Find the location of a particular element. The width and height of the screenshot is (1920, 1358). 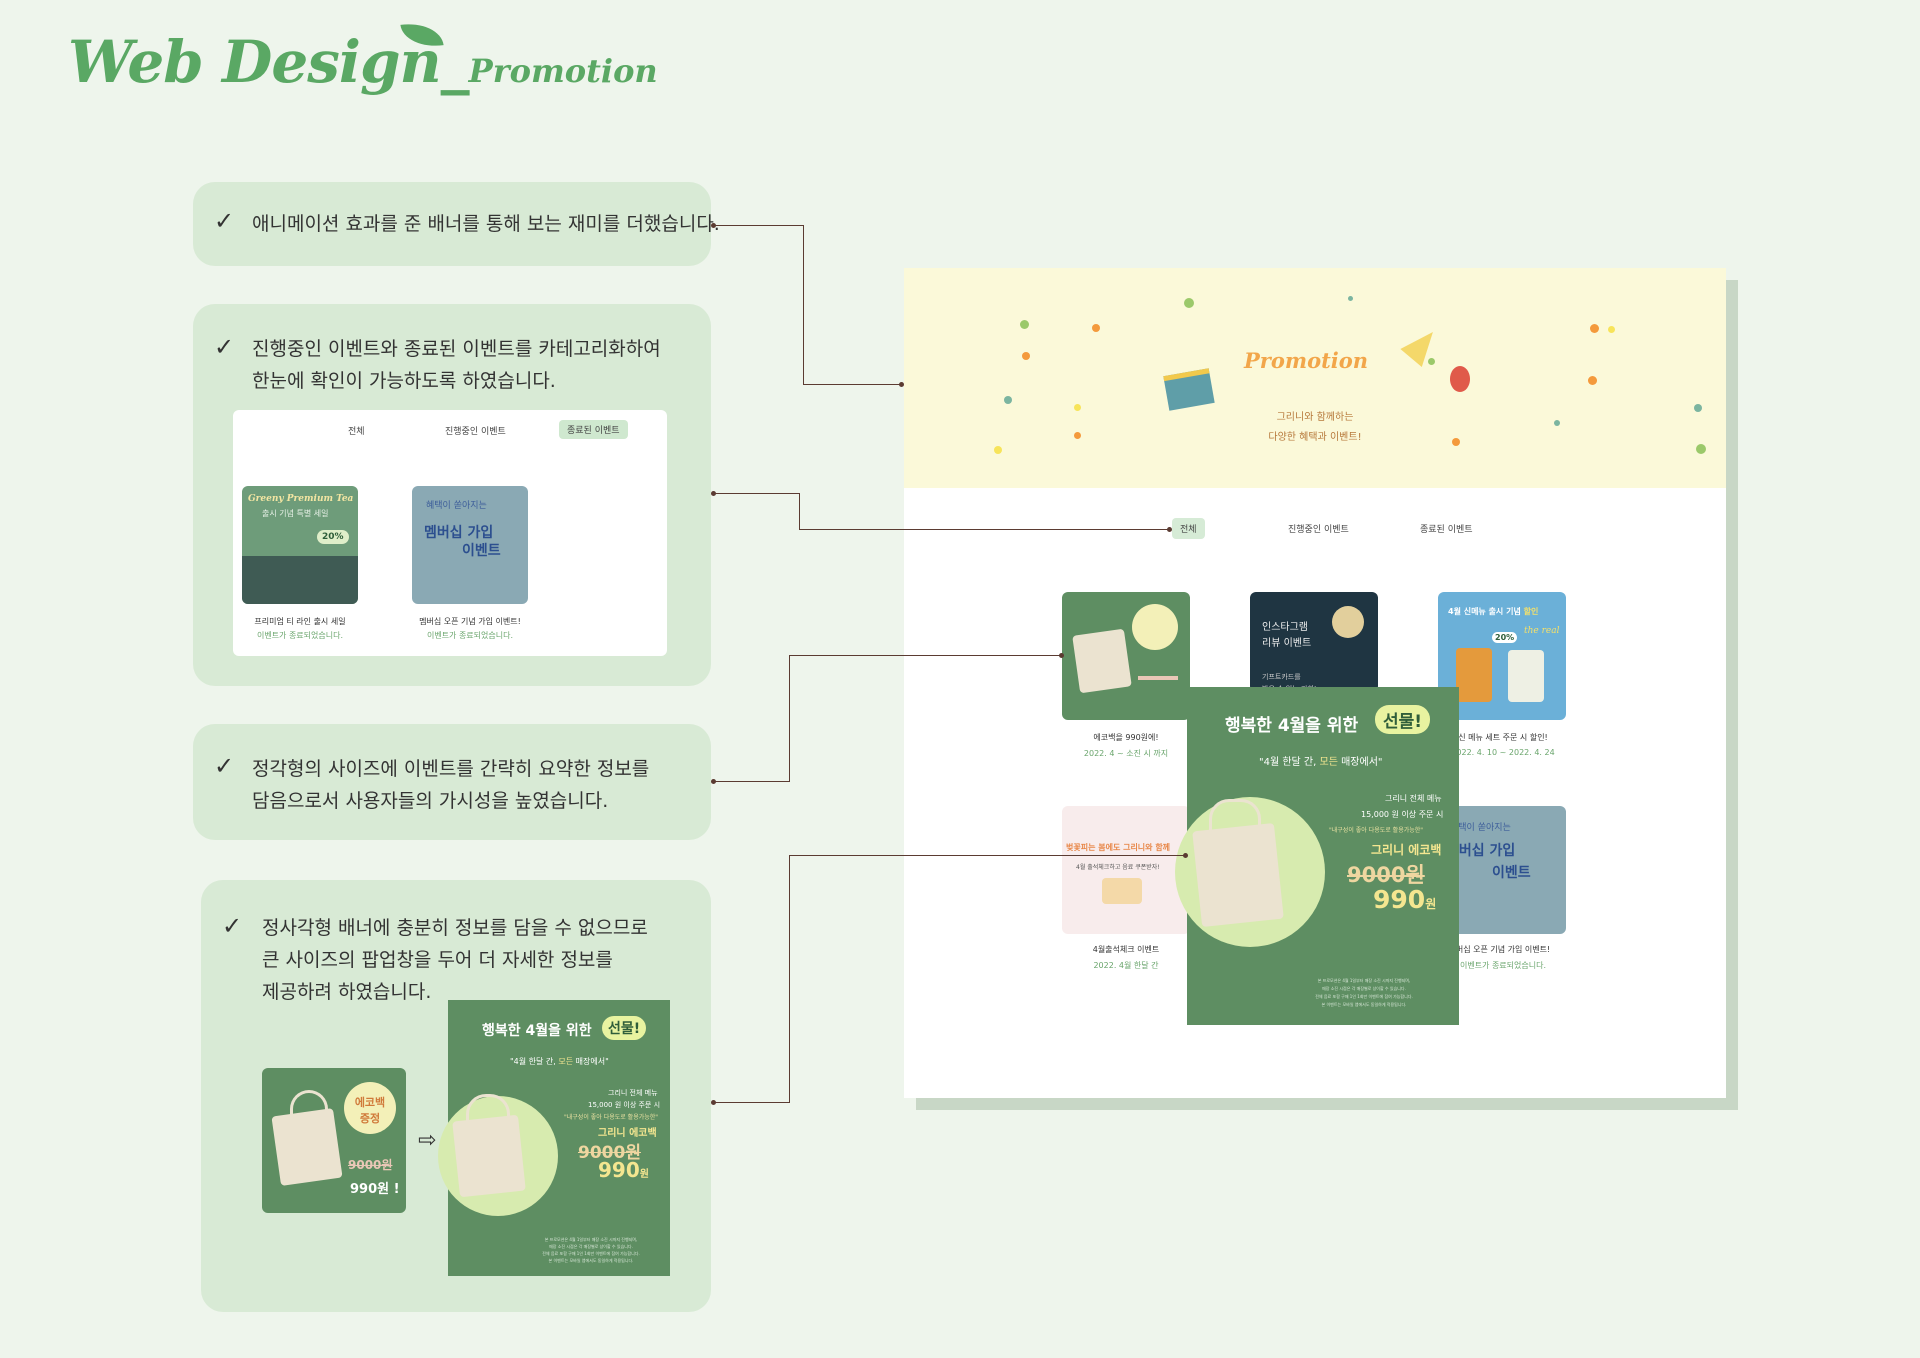

event-card-ecobag is located at coordinates (1126, 656).